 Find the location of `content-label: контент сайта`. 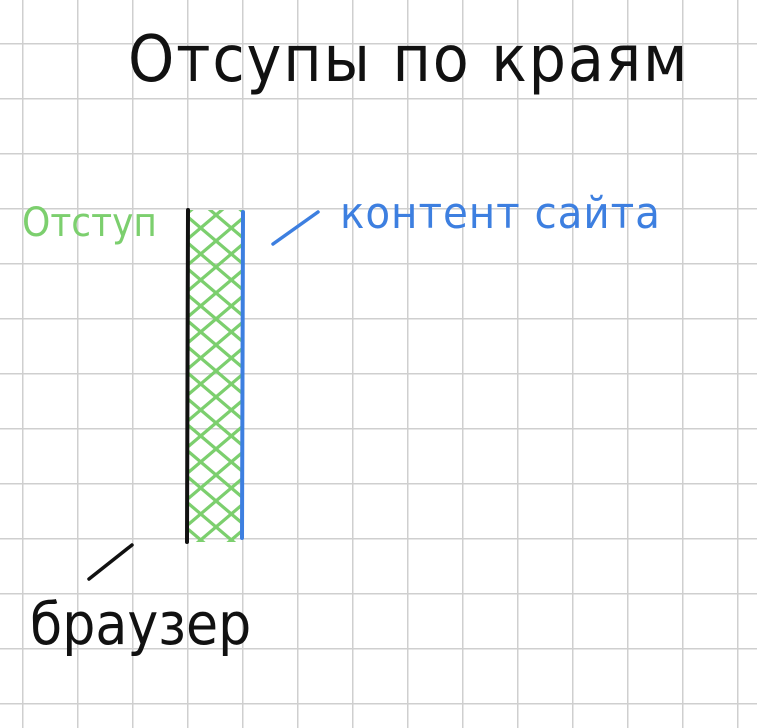

content-label: контент сайта is located at coordinates (500, 213).